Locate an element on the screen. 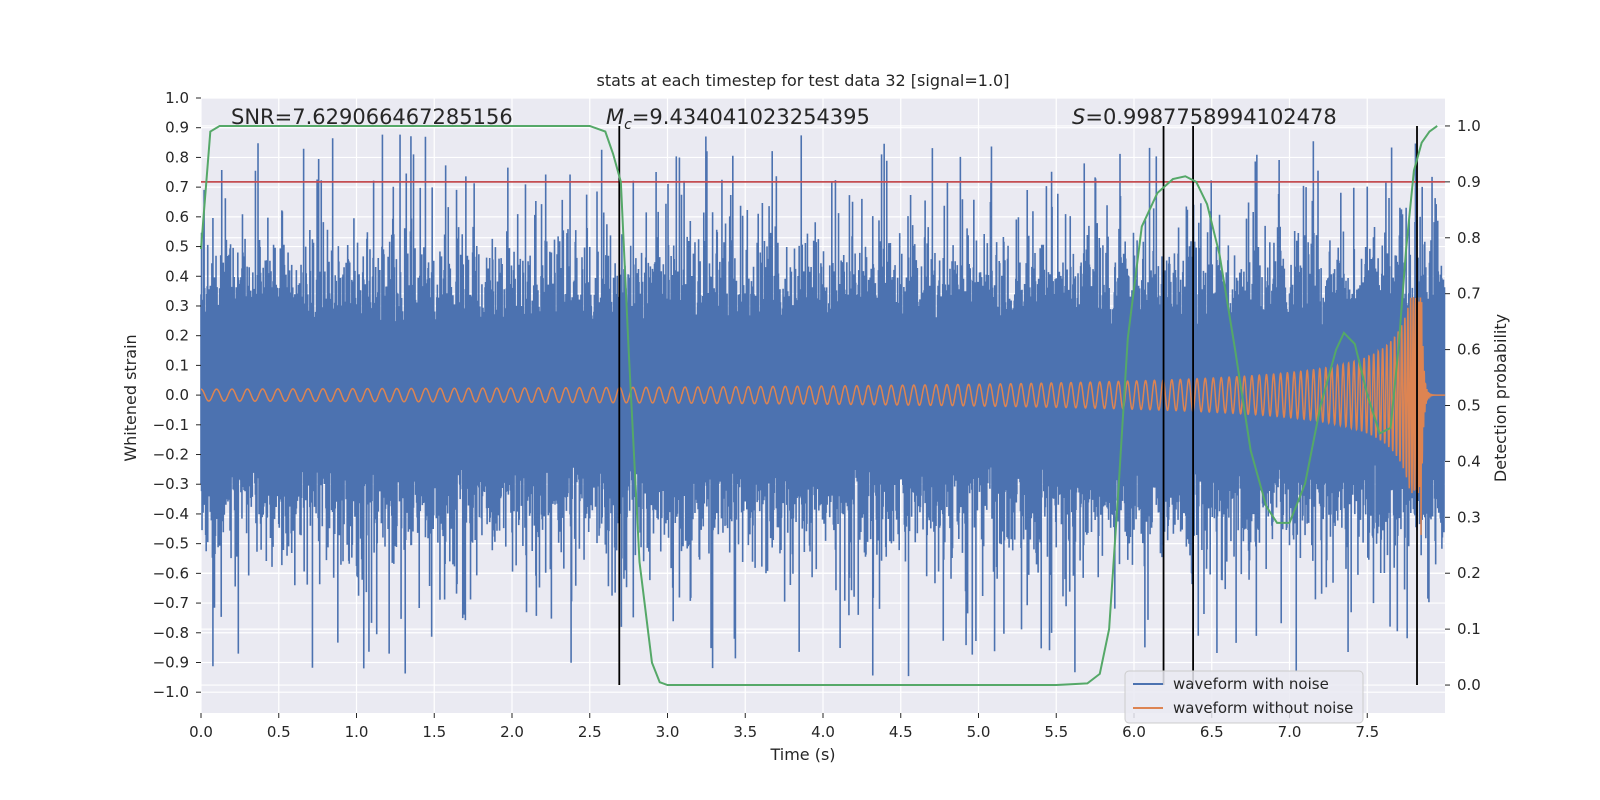 This screenshot has height=800, width=1600. y-tick-label: −0.7 is located at coordinates (171, 603).